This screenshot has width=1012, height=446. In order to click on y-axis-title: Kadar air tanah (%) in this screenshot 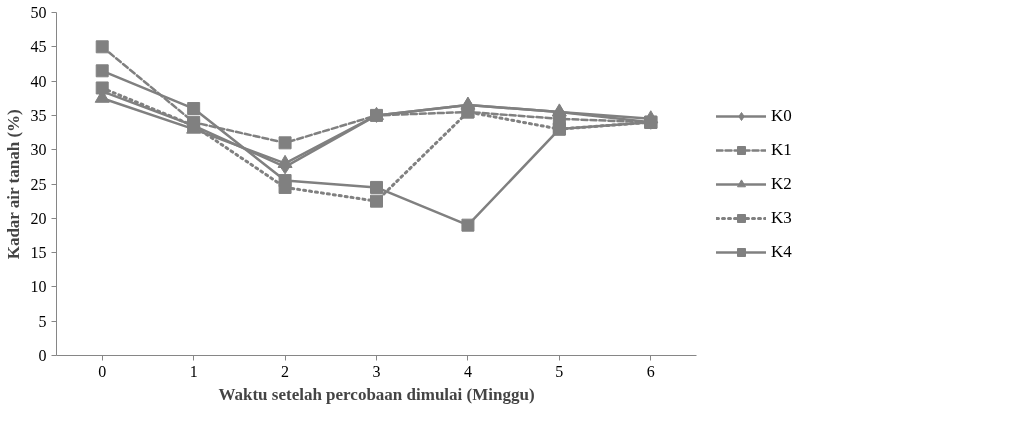, I will do `click(13, 184)`.